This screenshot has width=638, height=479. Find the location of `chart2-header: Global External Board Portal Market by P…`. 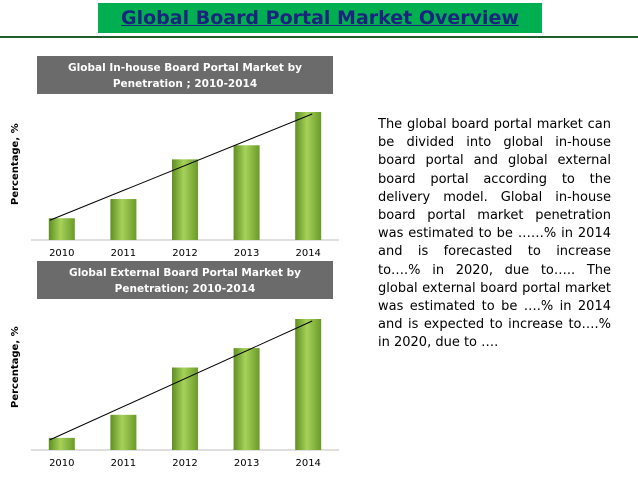

chart2-header: Global External Board Portal Market by P… is located at coordinates (185, 280).